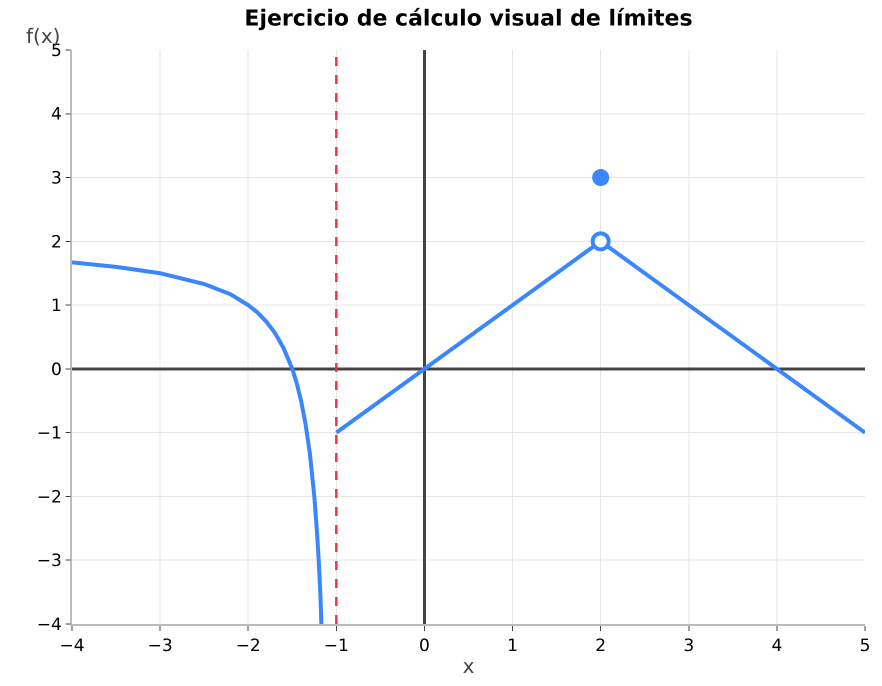 The image size is (882, 686). I want to click on x-tick-label: 0, so click(424, 646).